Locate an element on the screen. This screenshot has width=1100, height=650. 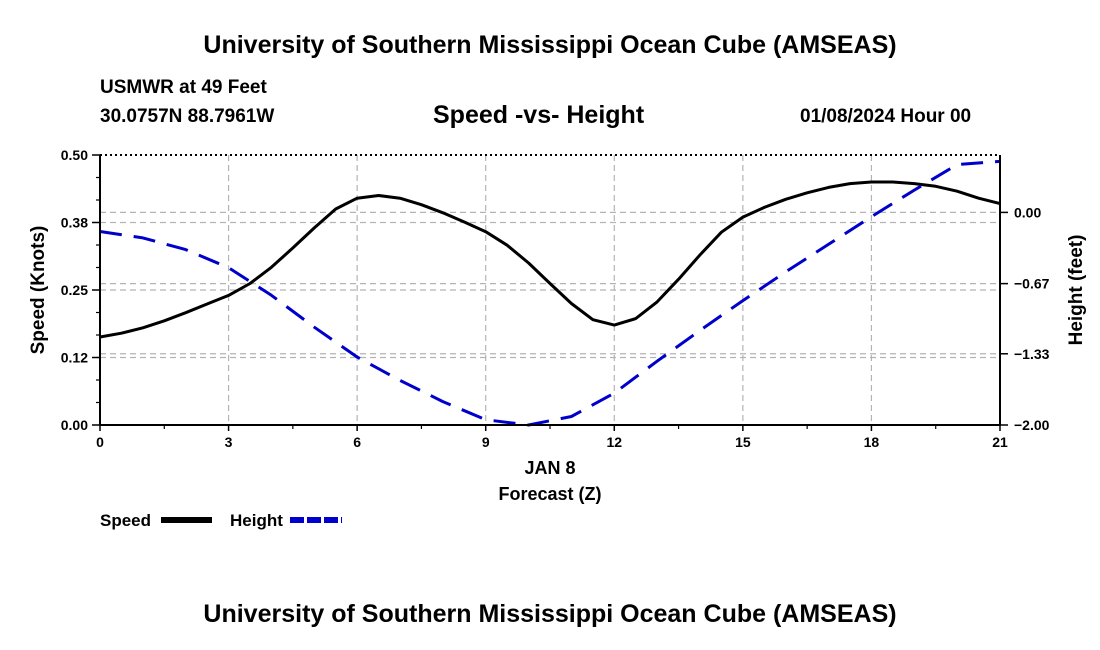
chart-title: Speed -vs- Height is located at coordinates (539, 115).